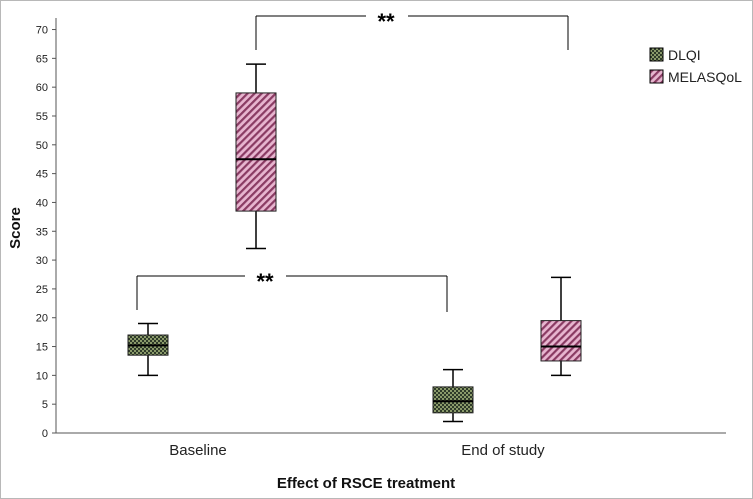 The width and height of the screenshot is (753, 499). I want to click on y-ticks: 0 5 10 15 20 25 30 35 40 45 50 55 60 65 70, so click(46, 232).